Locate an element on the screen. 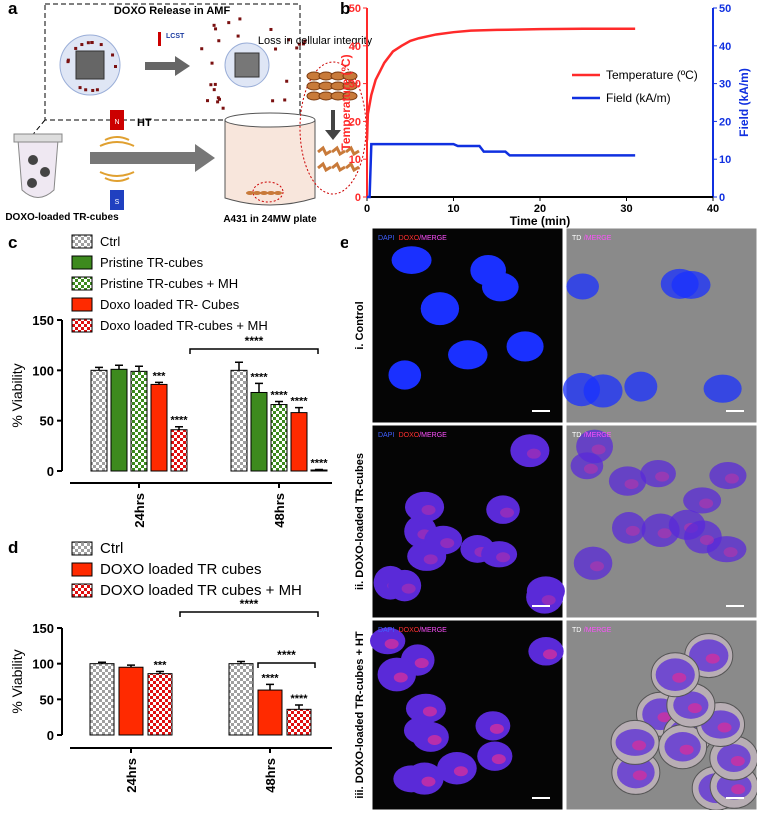  arrow is located at coordinates (167, 66).